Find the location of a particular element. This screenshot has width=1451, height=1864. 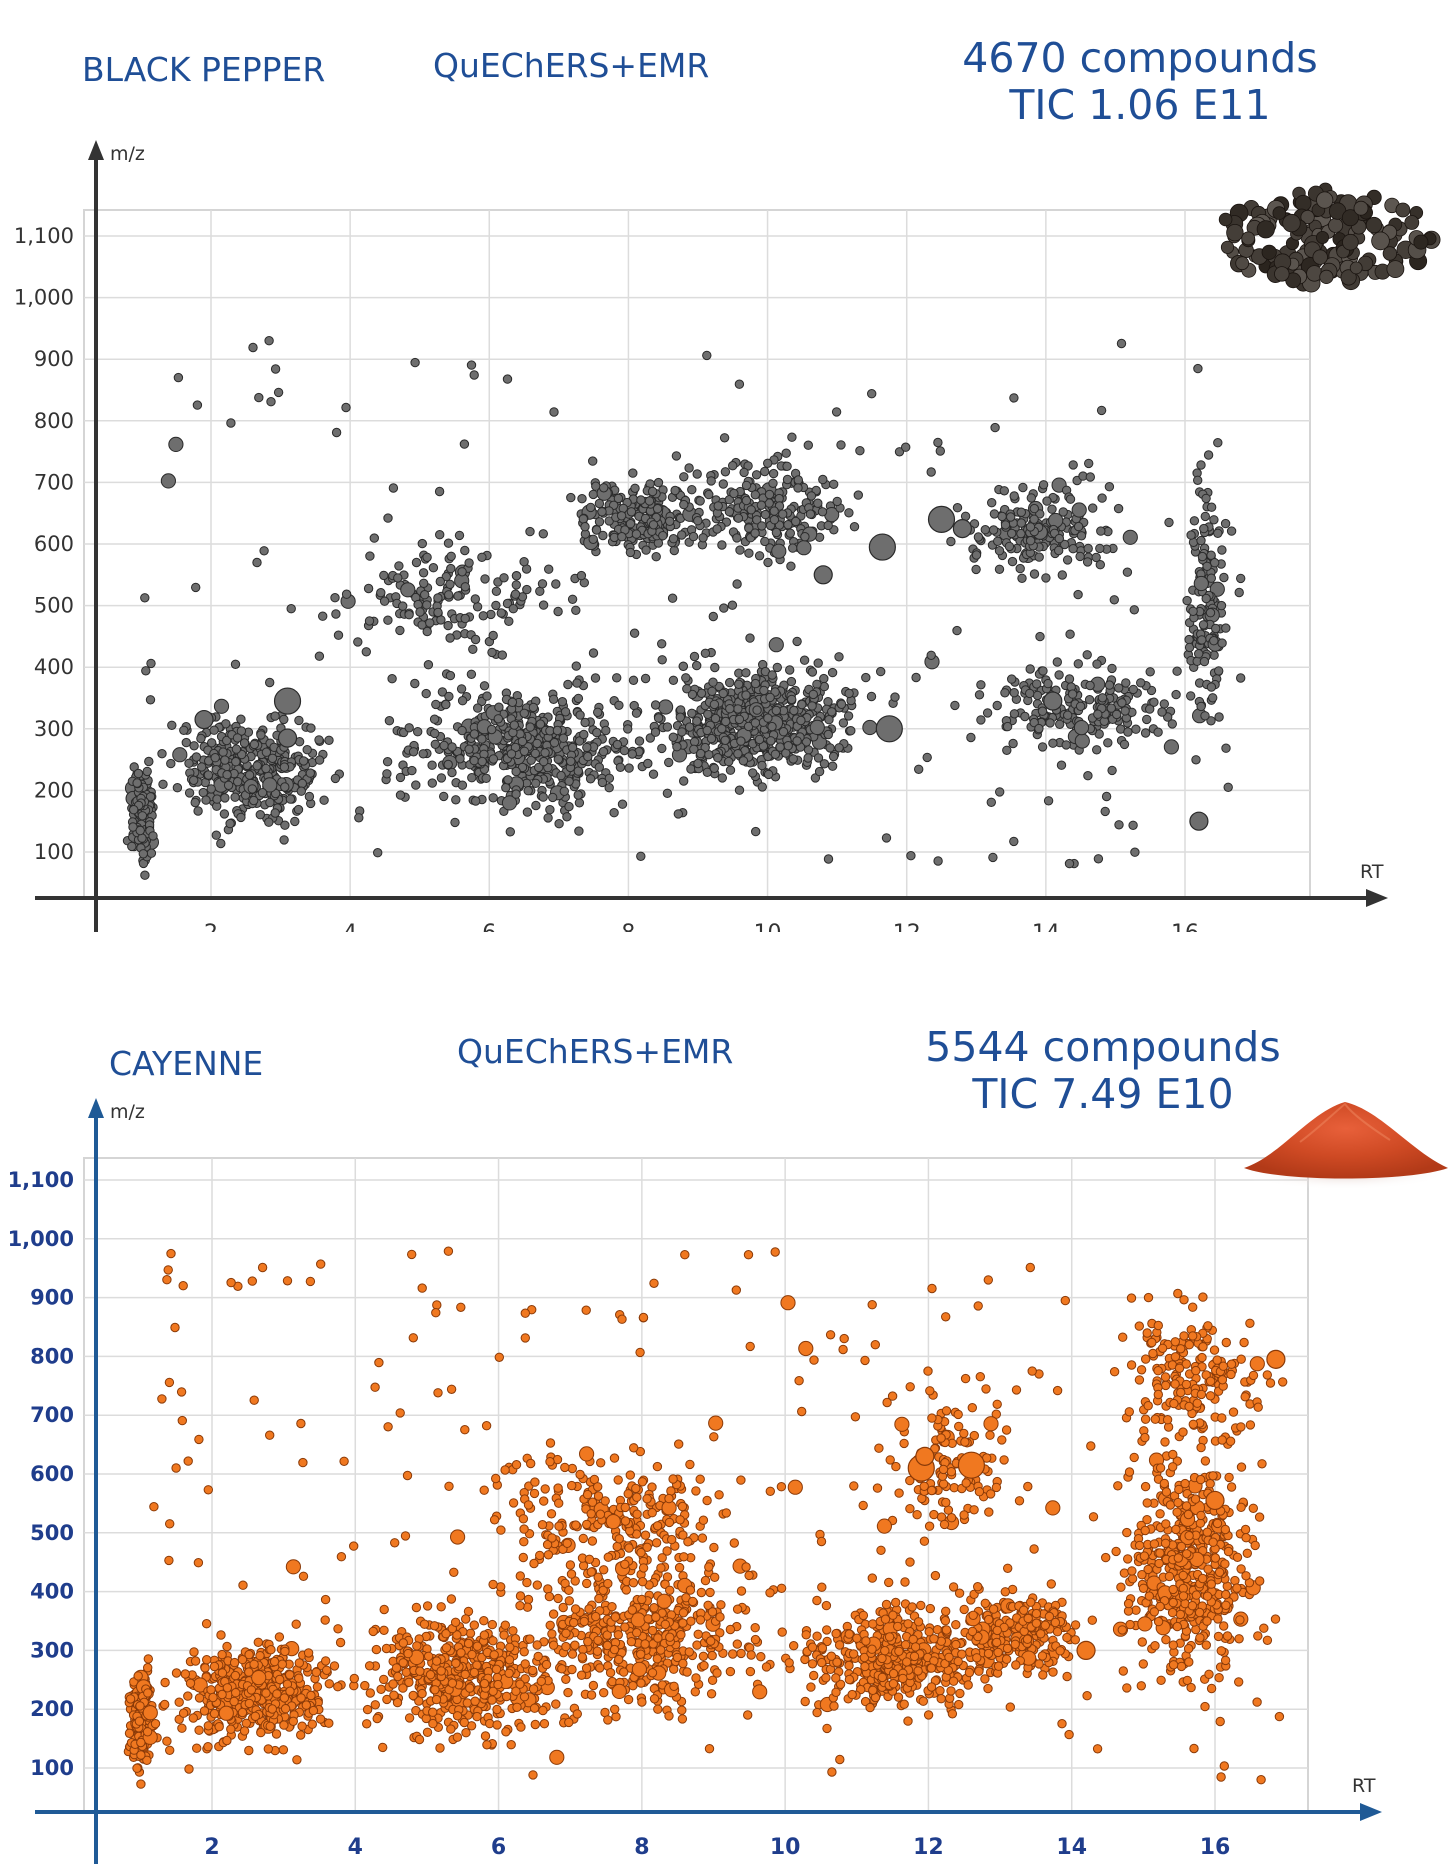

method-label: QuEChERS+EMR is located at coordinates (571, 65).